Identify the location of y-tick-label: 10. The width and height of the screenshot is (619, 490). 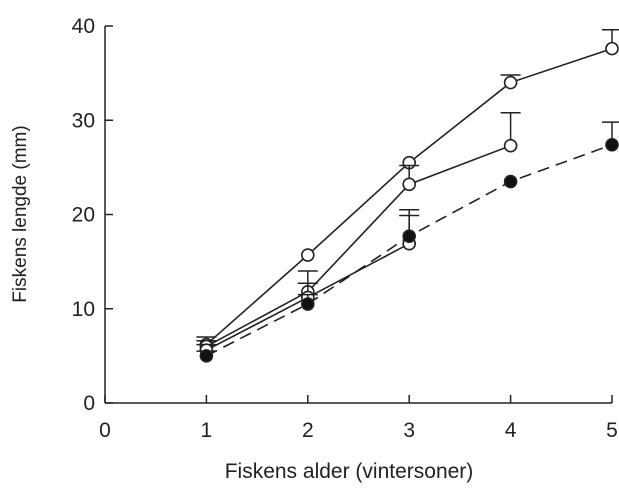
(83, 309).